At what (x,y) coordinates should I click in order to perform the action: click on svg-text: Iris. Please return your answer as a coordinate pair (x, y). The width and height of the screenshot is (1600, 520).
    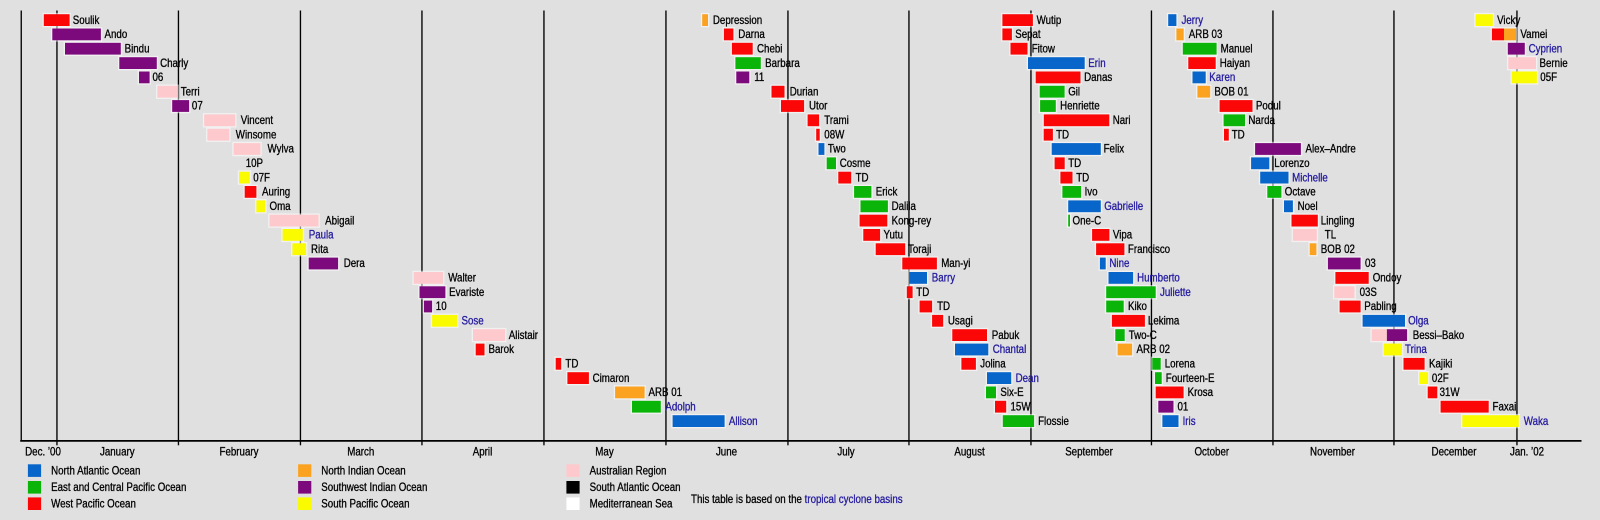
    Looking at the image, I should click on (1189, 421).